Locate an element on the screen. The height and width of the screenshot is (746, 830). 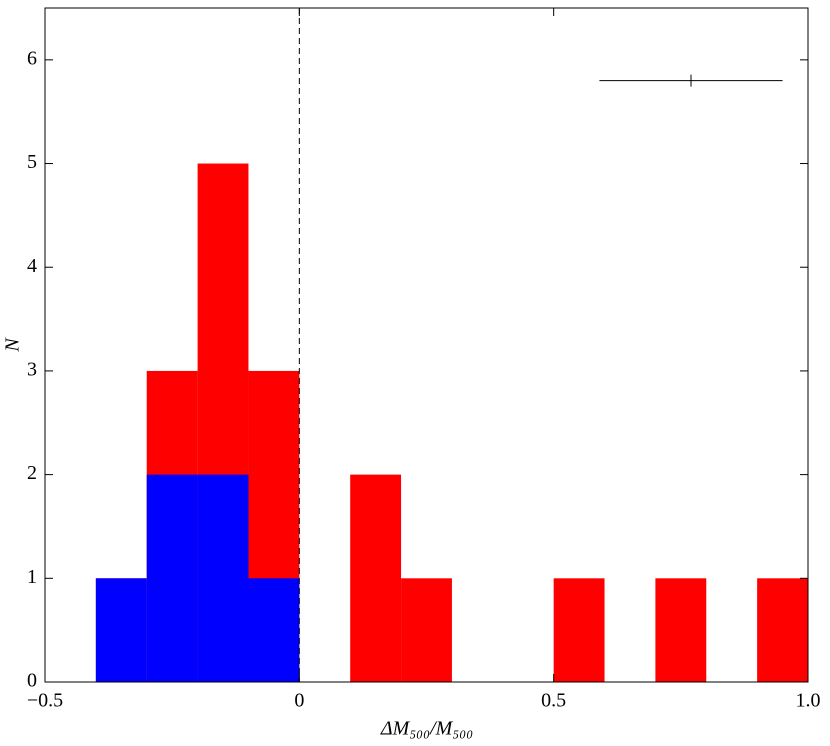
x-tick-label: 1.0 is located at coordinates (808, 701).